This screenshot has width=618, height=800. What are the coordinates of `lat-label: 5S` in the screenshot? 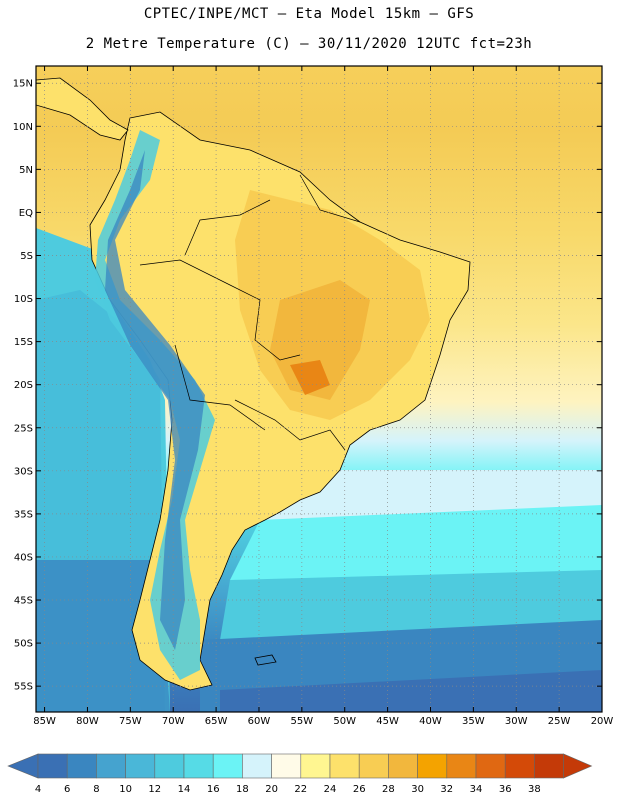 It's located at (26, 256).